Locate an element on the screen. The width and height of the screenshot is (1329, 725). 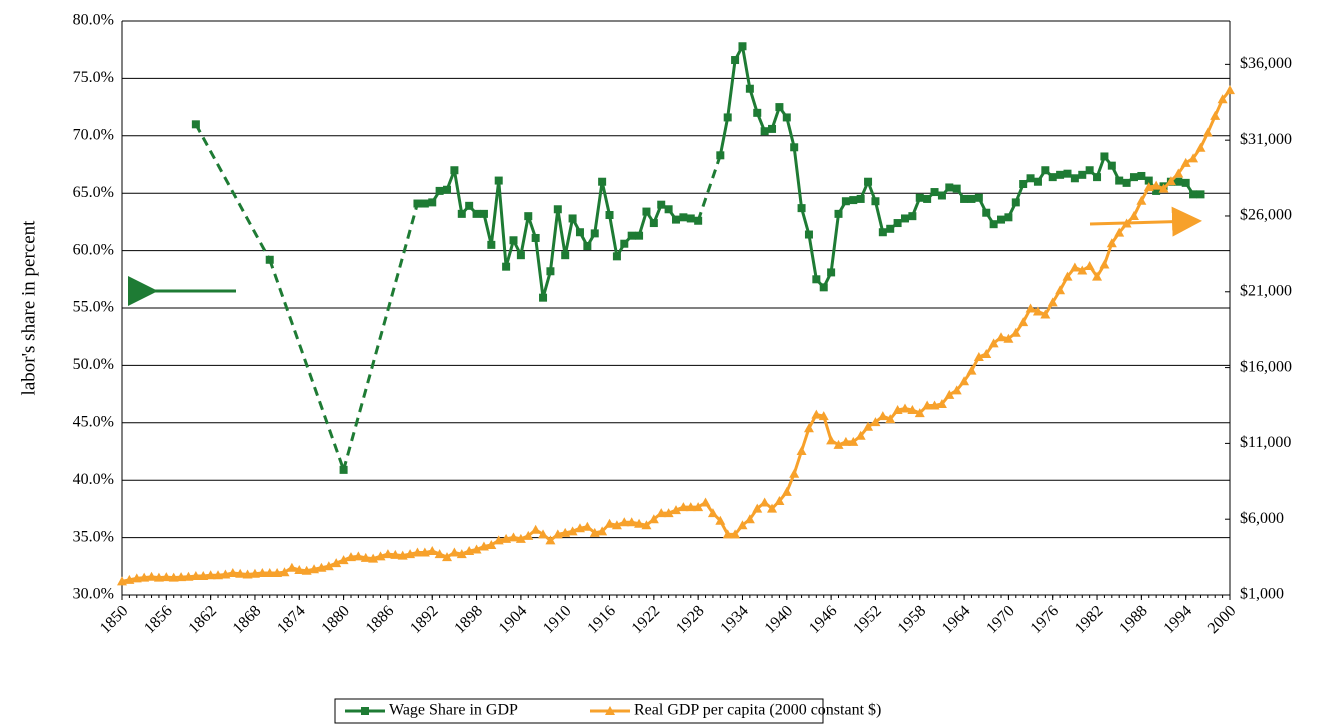
y2-tick-label: $16,000 is located at coordinates (1266, 366).